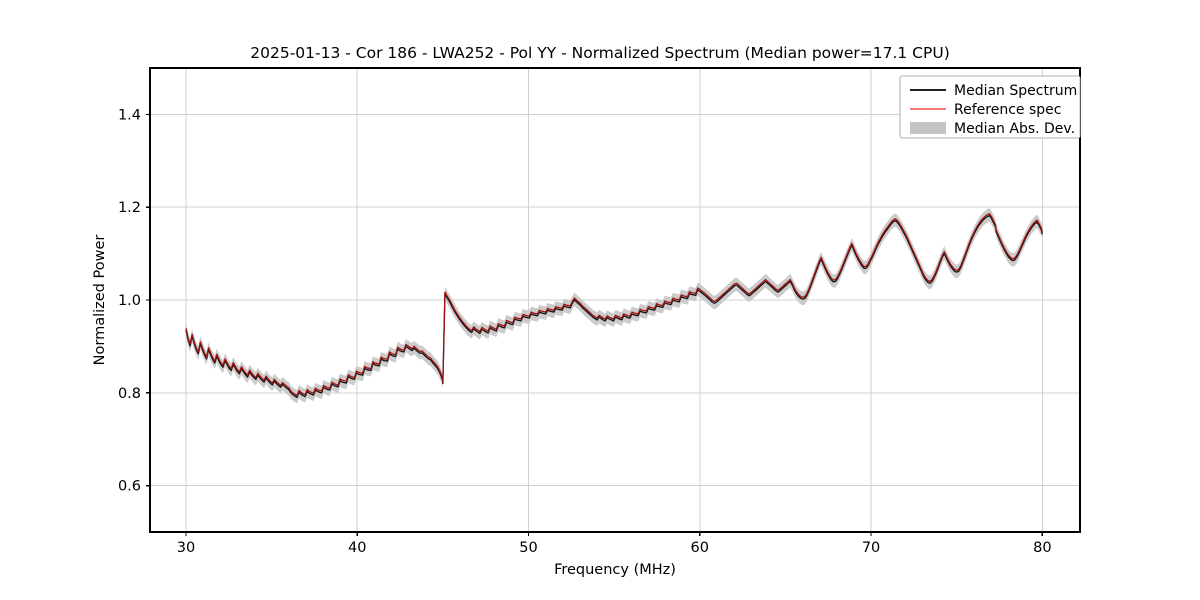  I want to click on legend-label: Median Abs. Dev., so click(1014, 129).